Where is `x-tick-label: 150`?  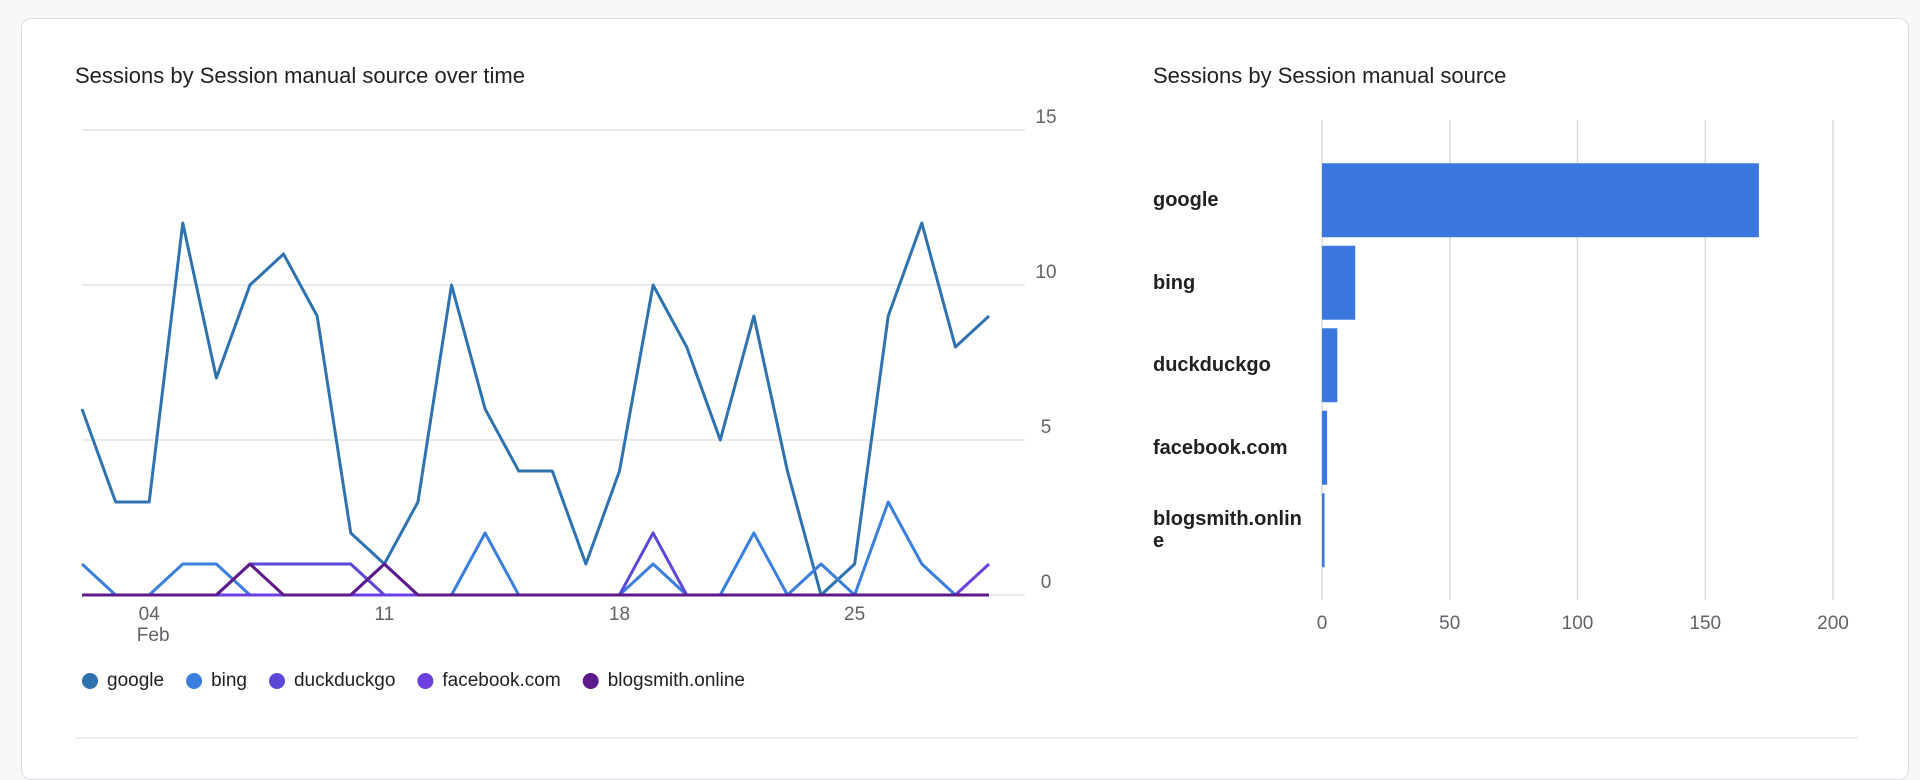 x-tick-label: 150 is located at coordinates (1705, 623).